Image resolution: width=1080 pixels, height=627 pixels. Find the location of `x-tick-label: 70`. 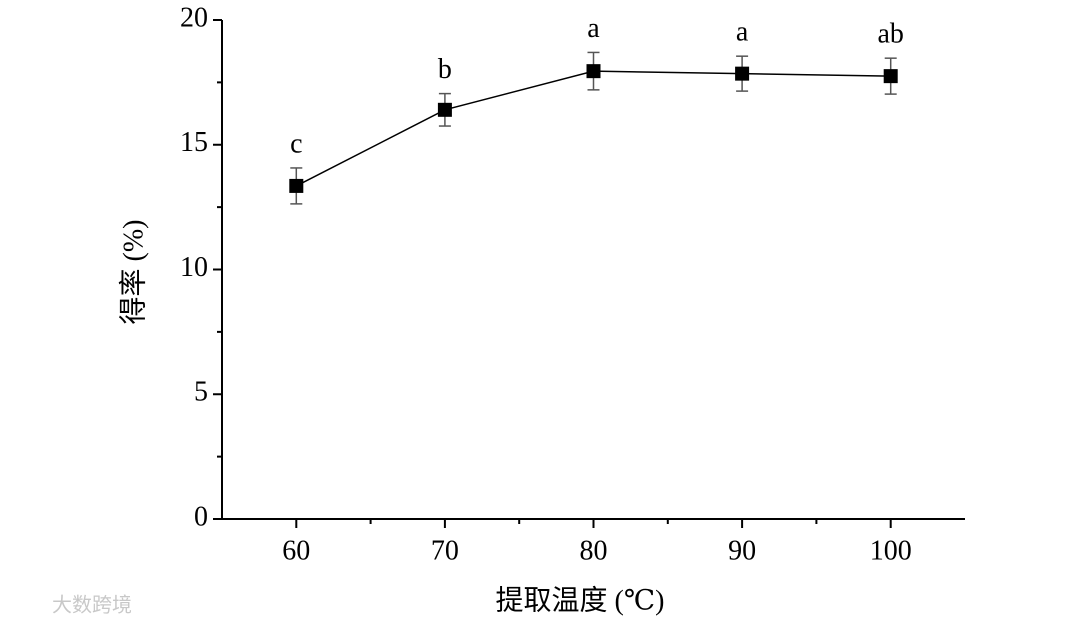

x-tick-label: 70 is located at coordinates (445, 550).